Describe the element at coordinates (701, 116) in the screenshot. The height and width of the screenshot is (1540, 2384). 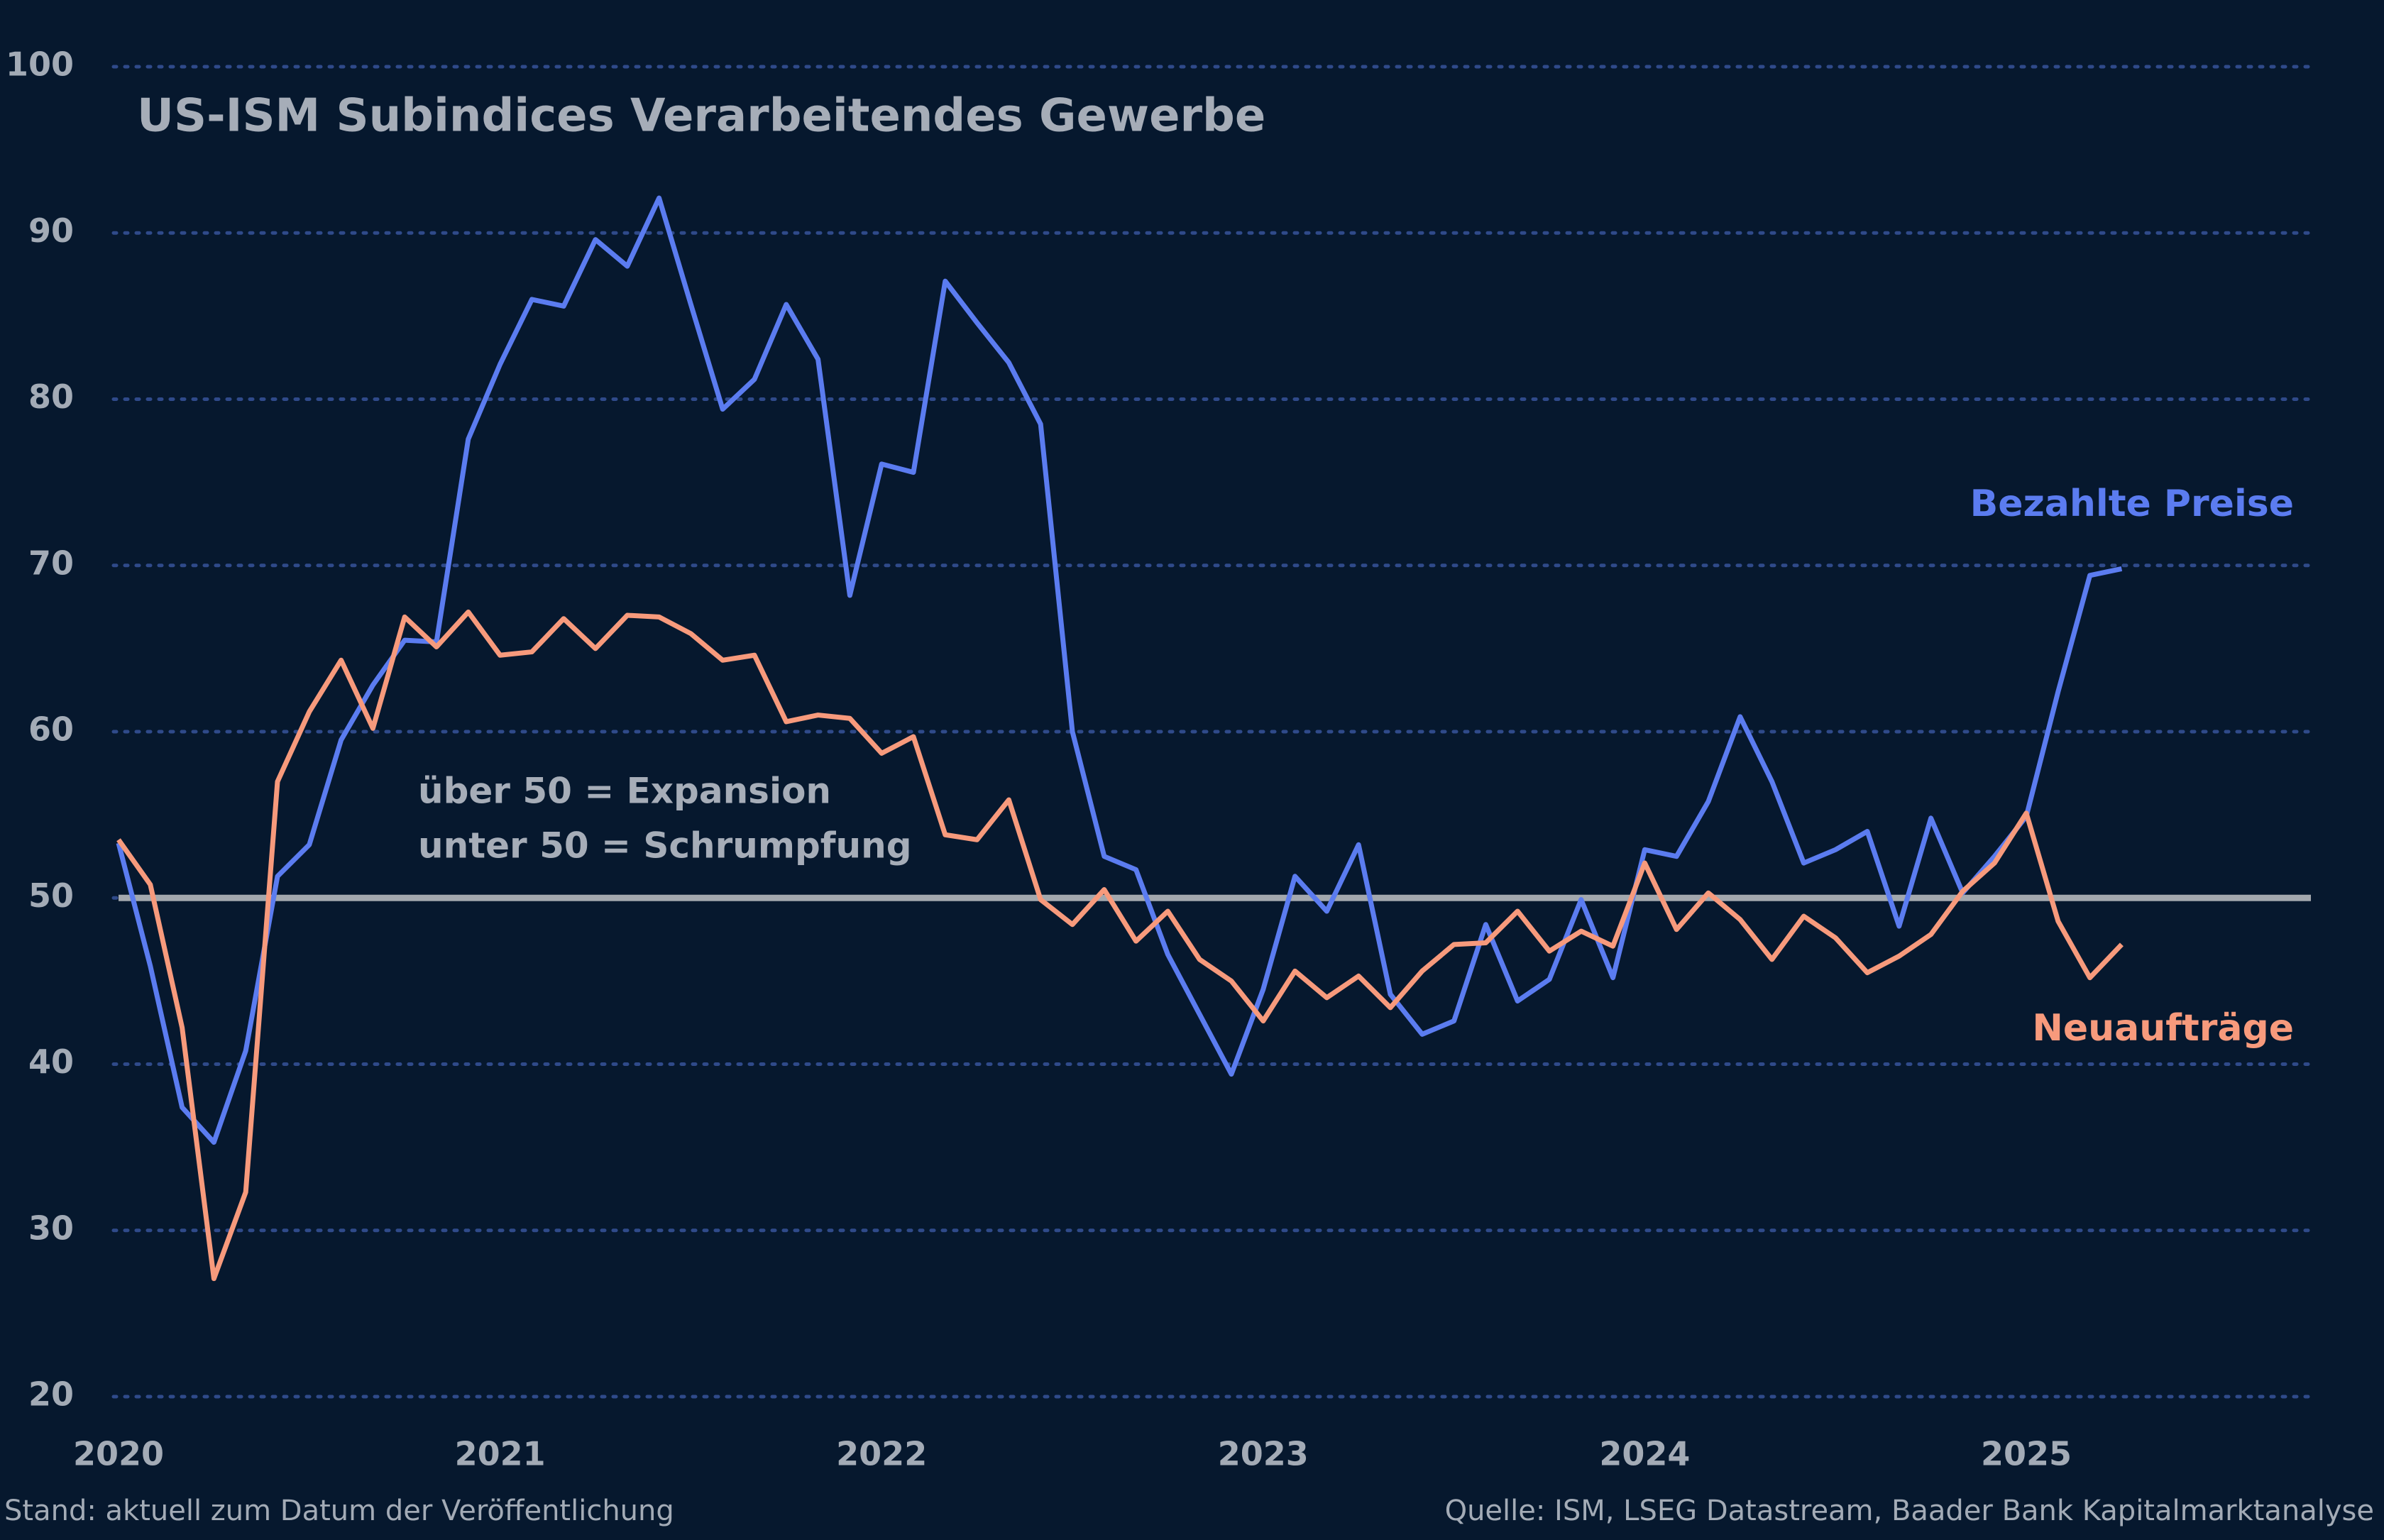
I see `chart-title: US-ISM Subindices Verarbeitendes Gewerbe` at that location.